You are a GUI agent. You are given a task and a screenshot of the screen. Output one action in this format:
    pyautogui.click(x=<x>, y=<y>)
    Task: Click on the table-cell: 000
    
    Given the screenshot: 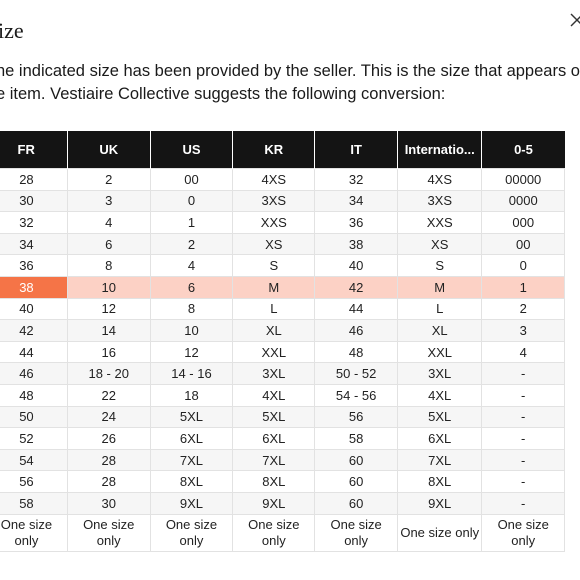 What is the action you would take?
    pyautogui.click(x=523, y=222)
    